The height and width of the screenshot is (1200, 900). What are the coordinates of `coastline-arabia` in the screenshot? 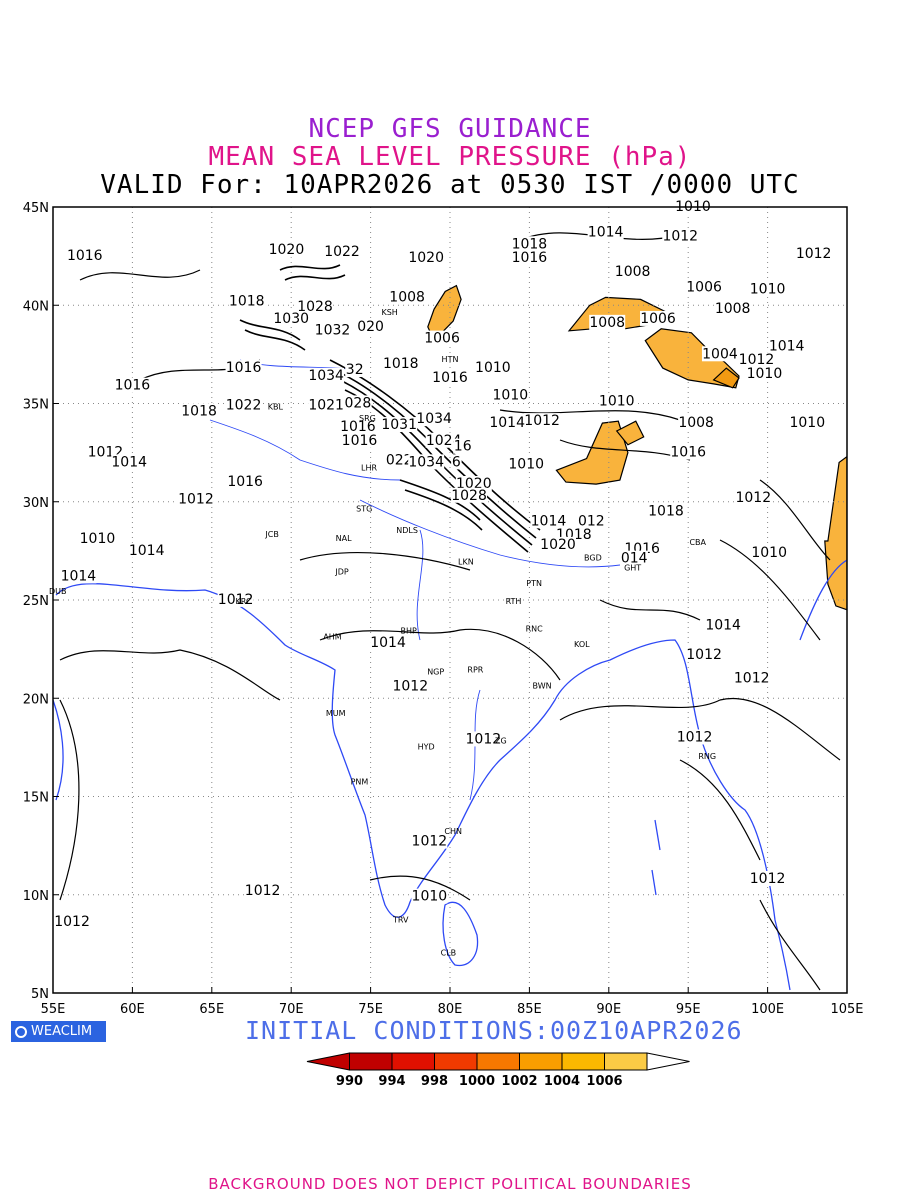 It's located at (58, 750).